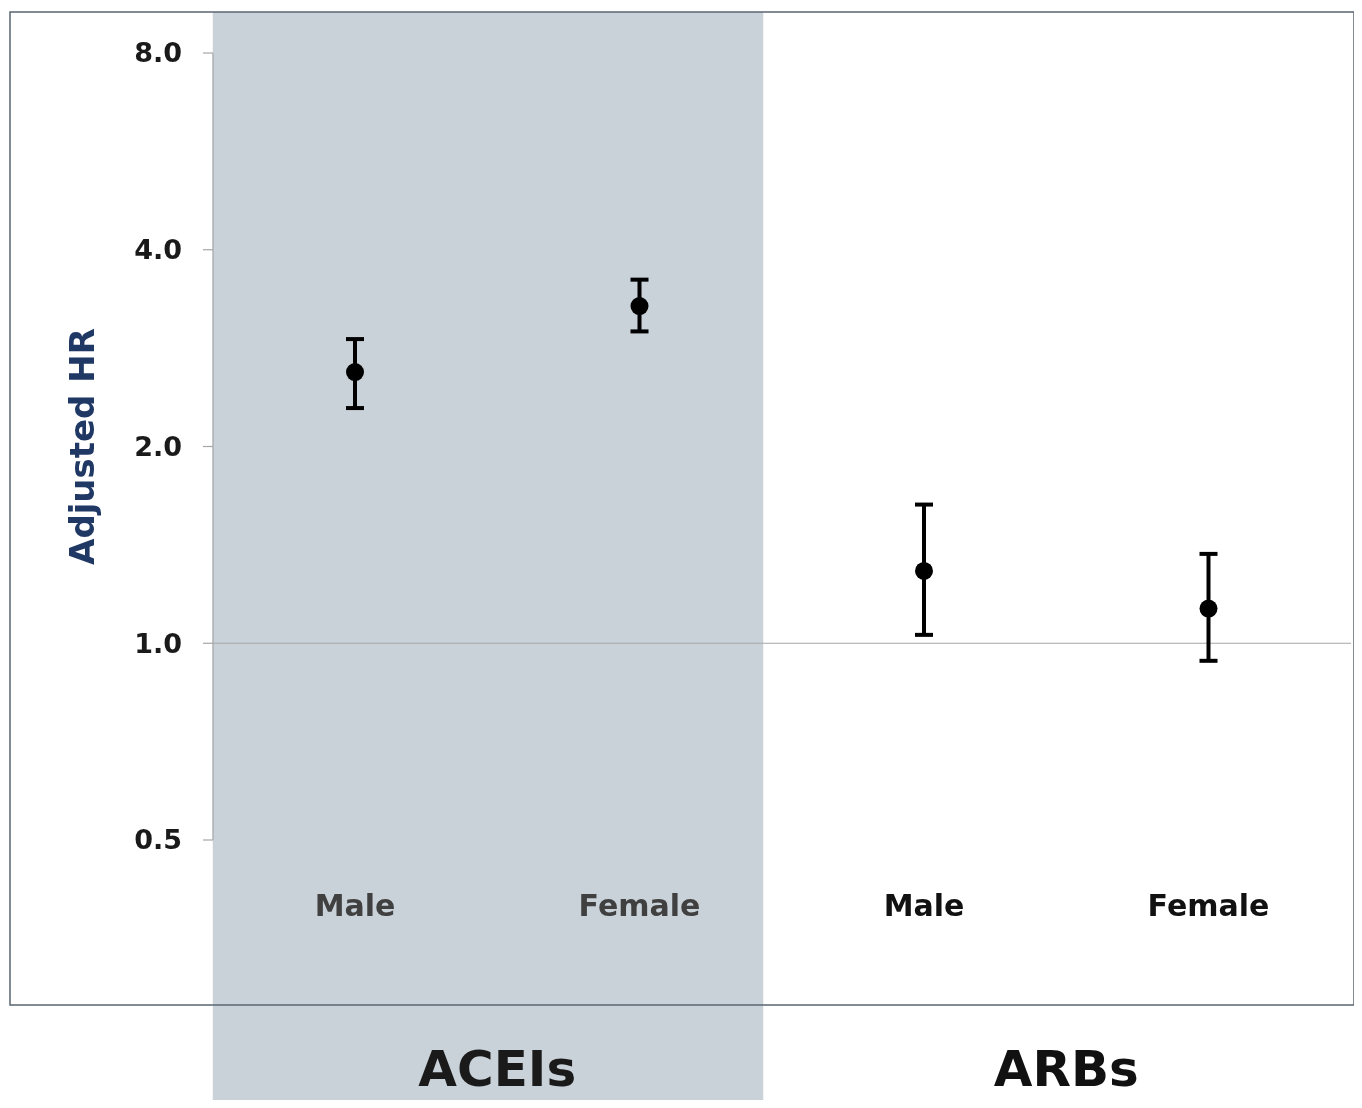 This screenshot has width=1362, height=1108. What do you see at coordinates (158, 446) in the screenshot?
I see `y-tick-label: 2.0` at bounding box center [158, 446].